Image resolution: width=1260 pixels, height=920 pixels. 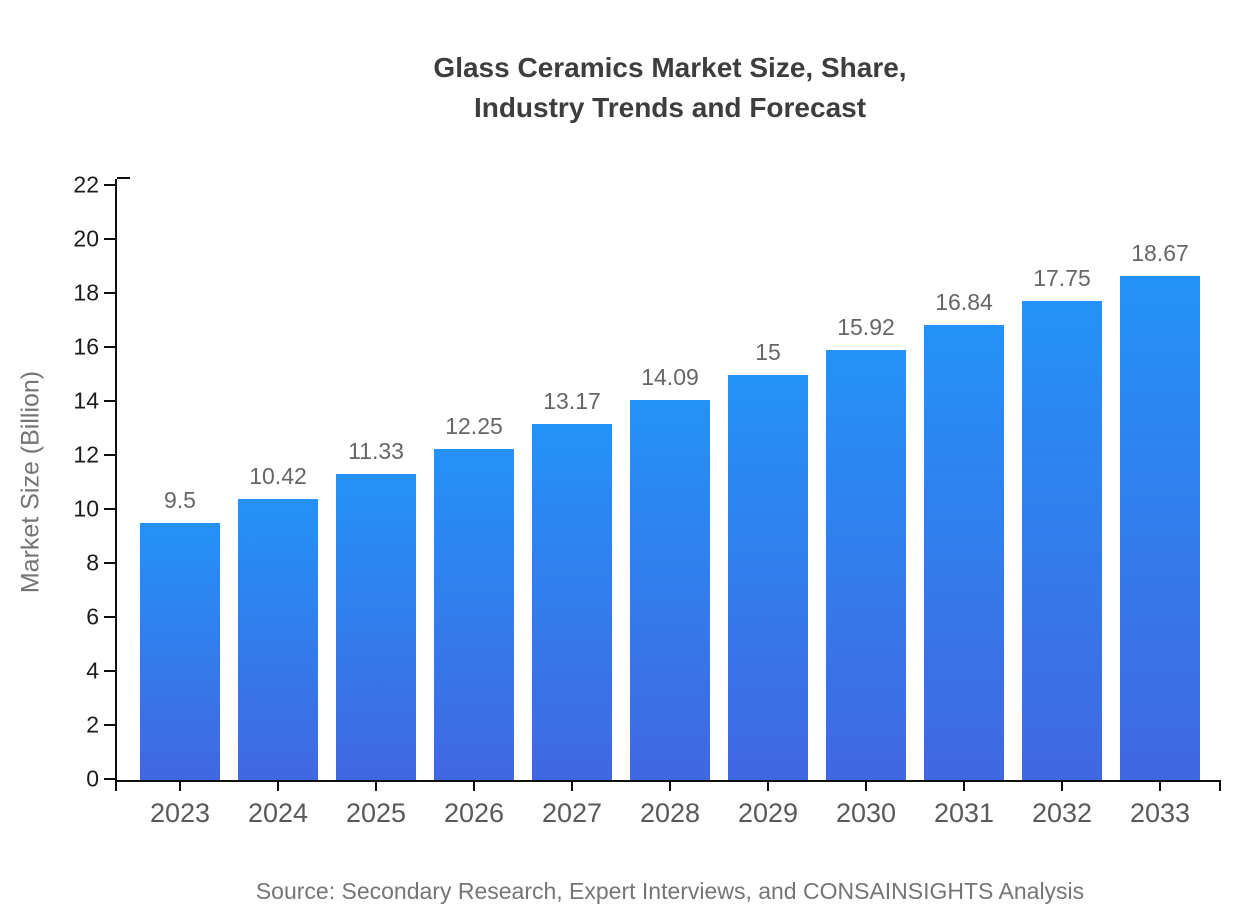 What do you see at coordinates (670, 107) in the screenshot?
I see `chart-title-line2: Industry Trends and Forecast` at bounding box center [670, 107].